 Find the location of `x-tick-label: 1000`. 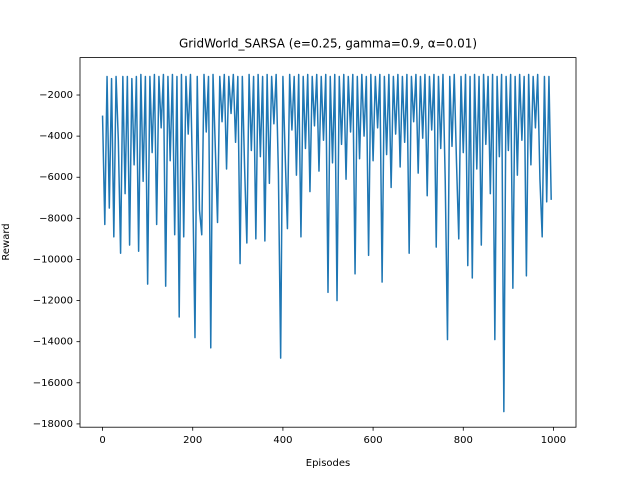

x-tick-label: 1000 is located at coordinates (553, 440).